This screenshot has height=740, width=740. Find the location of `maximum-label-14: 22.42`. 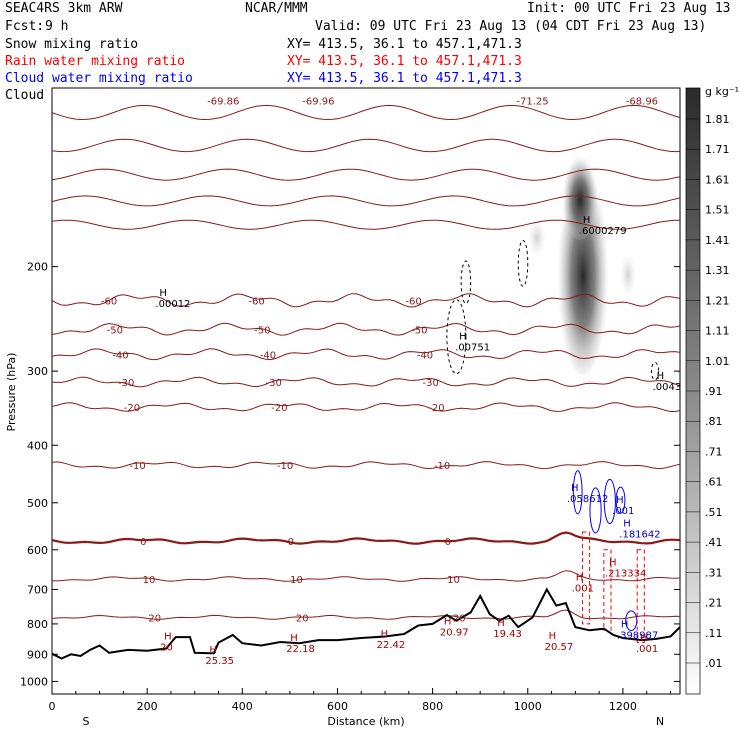

maximum-label-14: 22.42 is located at coordinates (391, 645).